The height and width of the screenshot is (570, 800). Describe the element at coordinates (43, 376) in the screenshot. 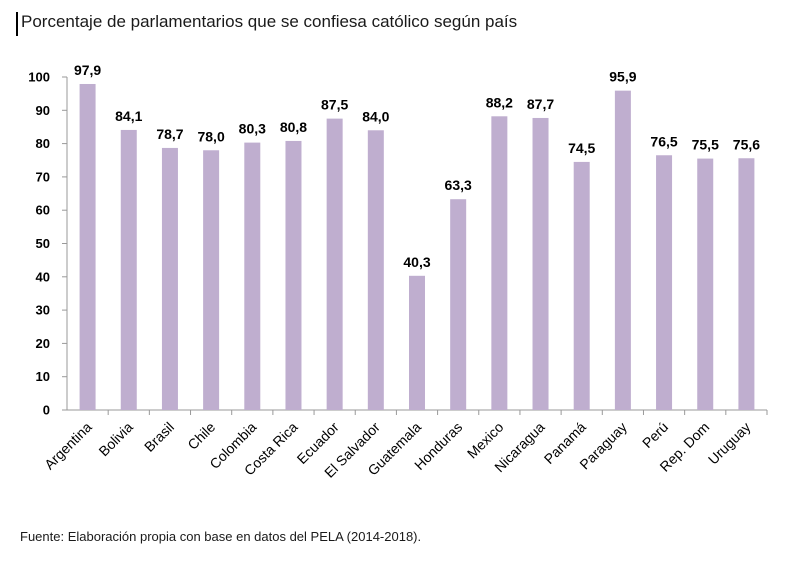

I see `y-tick-label: 10` at that location.